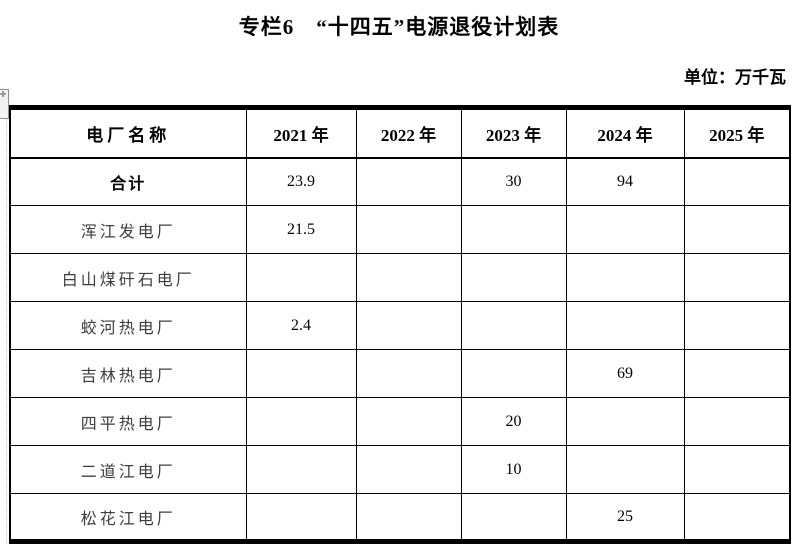  I want to click on column-header-2021: 2021 年, so click(301, 133).